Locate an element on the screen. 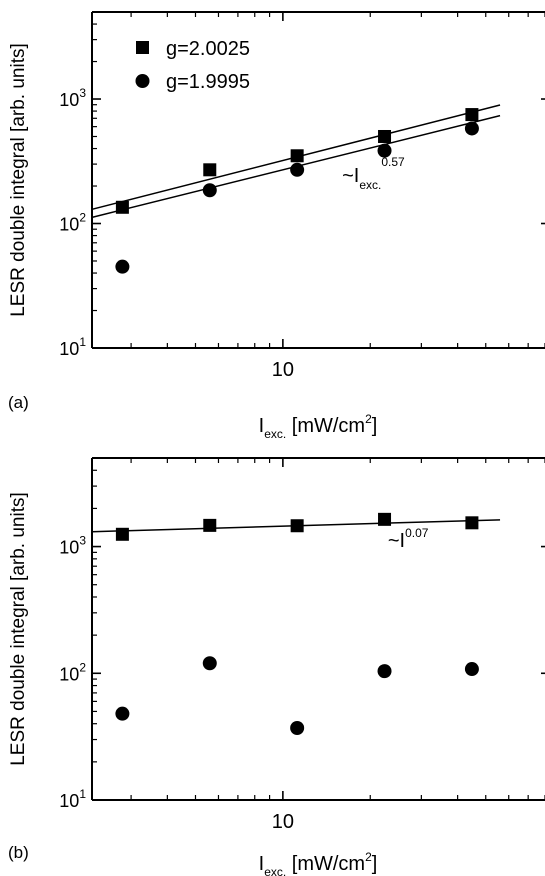  panel-a-x-tick-label: 10 is located at coordinates (283, 370).